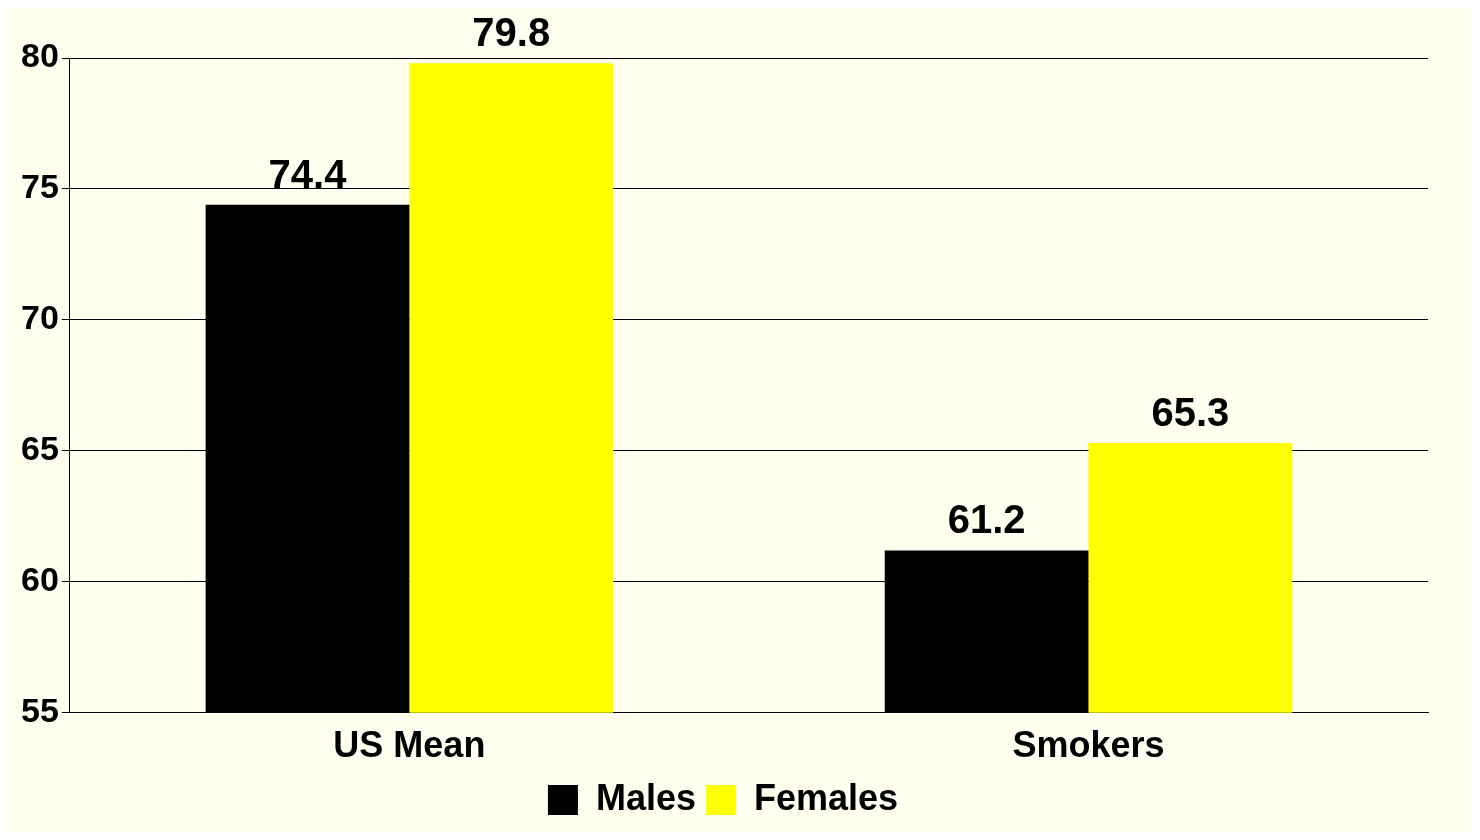 This screenshot has width=1480, height=840. Describe the element at coordinates (39, 448) in the screenshot. I see `y-tick-label: 65` at that location.